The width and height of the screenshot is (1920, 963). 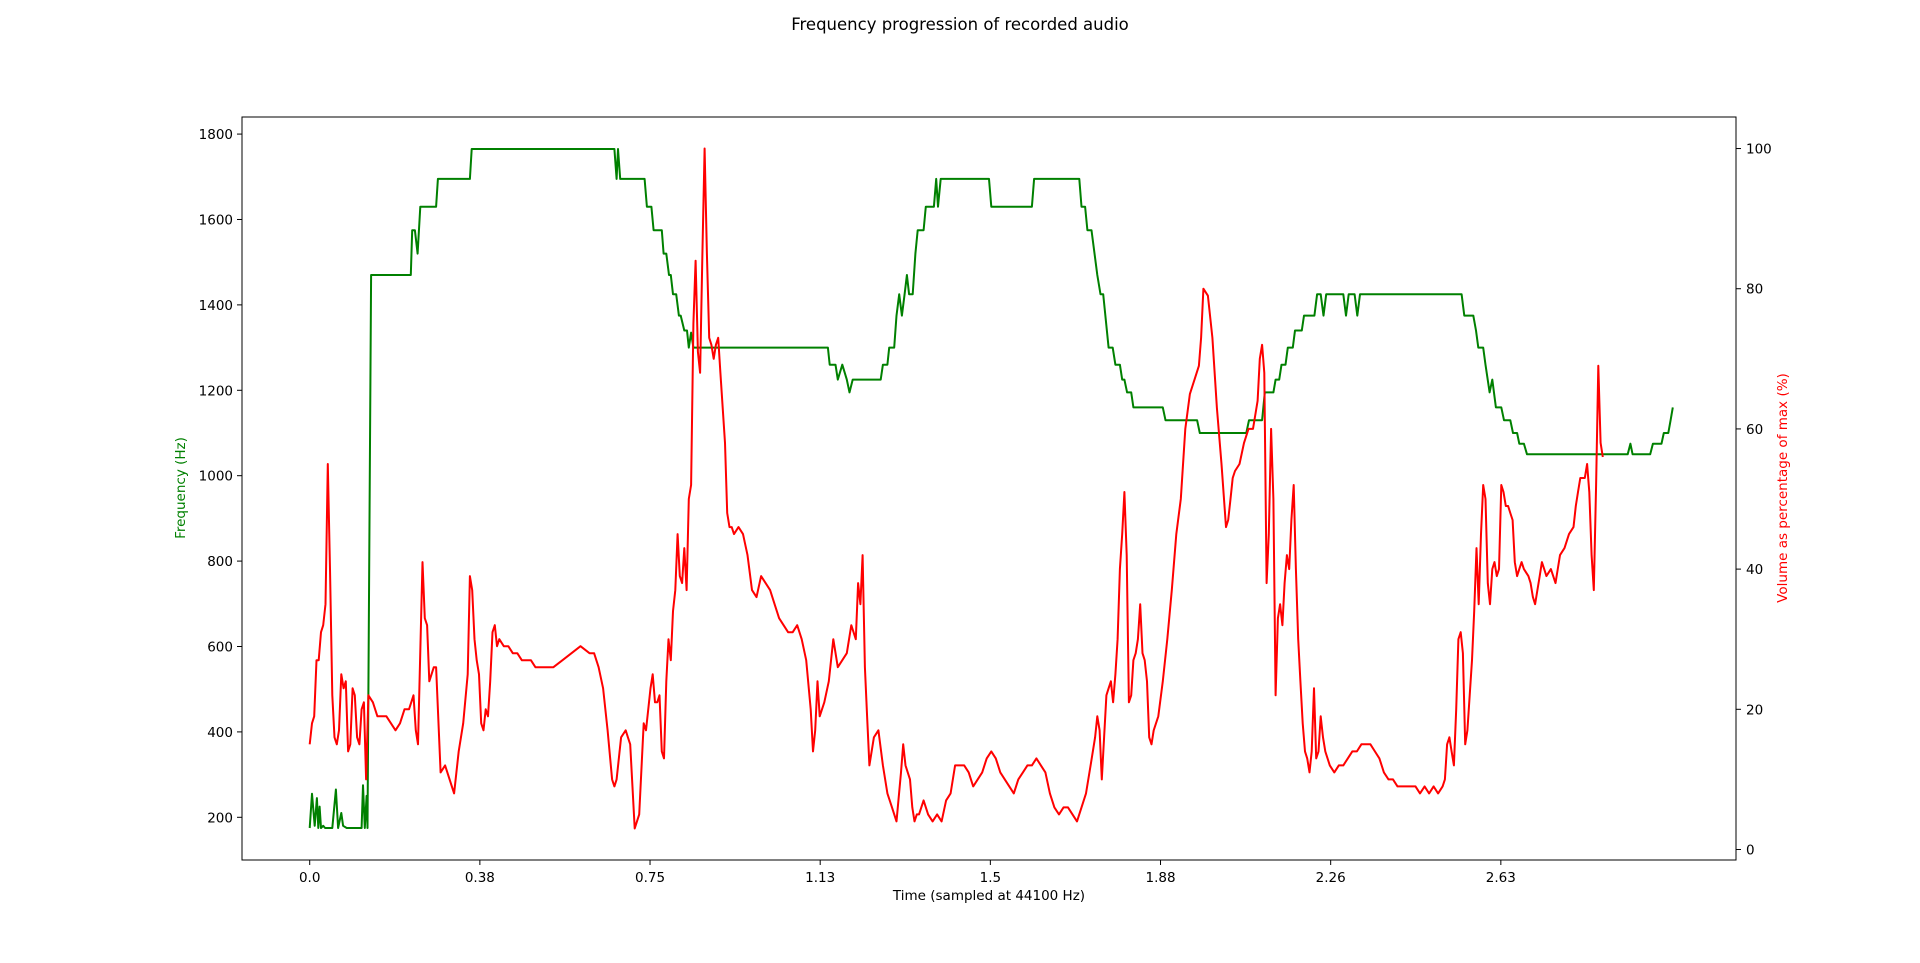 I want to click on y-left-tick-label: 400, so click(x=220, y=733).